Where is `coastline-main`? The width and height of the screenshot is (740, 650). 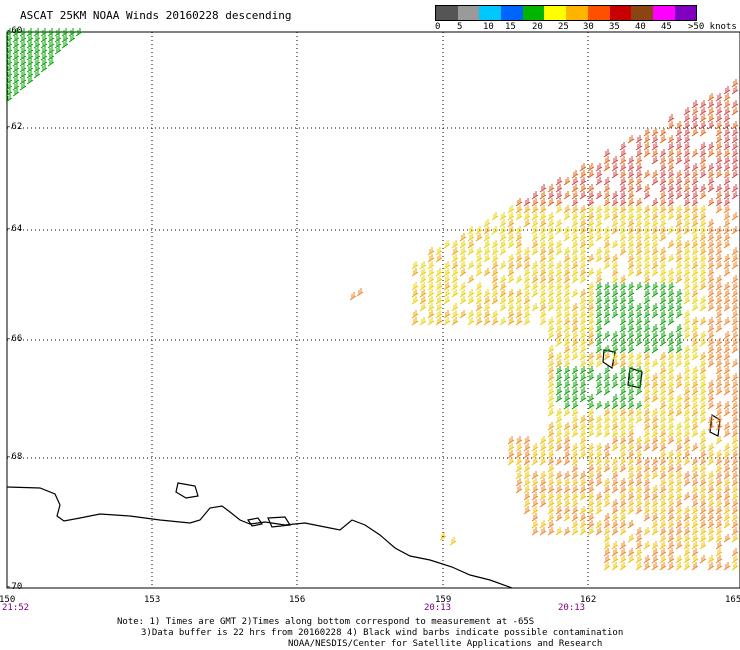 coastline-main is located at coordinates (259, 537).